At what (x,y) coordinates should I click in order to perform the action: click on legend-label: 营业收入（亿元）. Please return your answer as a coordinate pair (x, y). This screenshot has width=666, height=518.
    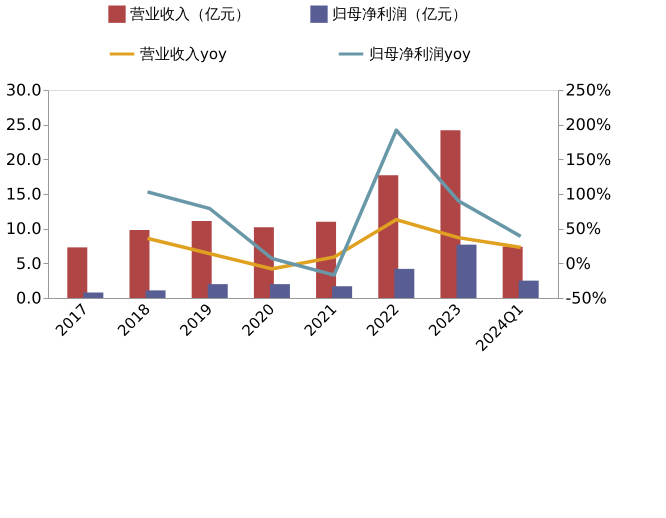
    Looking at the image, I should click on (190, 14).